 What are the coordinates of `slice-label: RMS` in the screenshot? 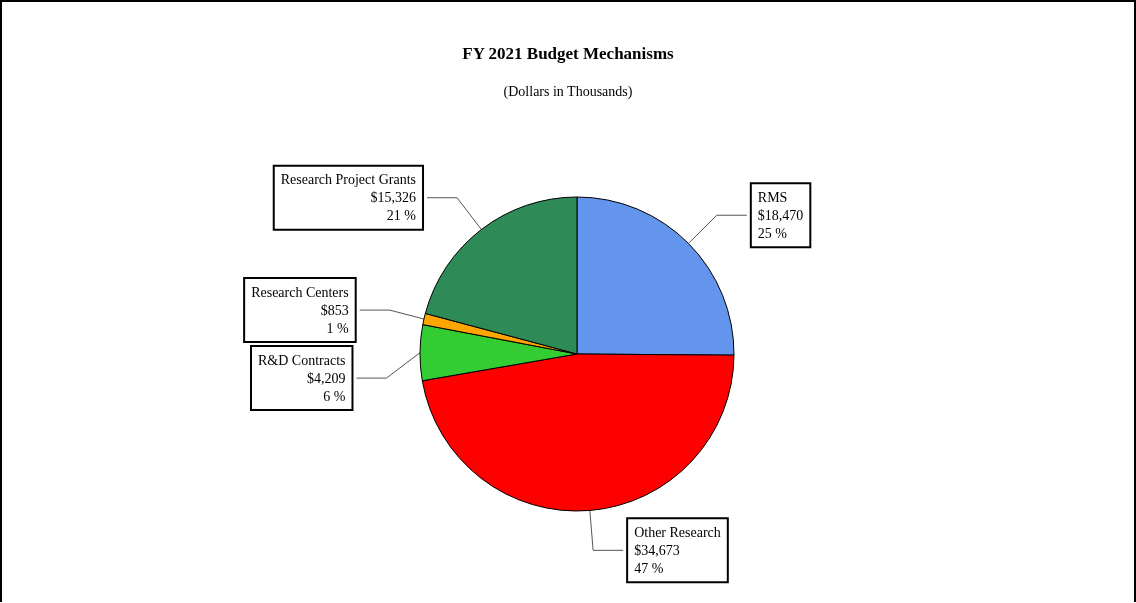 It's located at (772, 197).